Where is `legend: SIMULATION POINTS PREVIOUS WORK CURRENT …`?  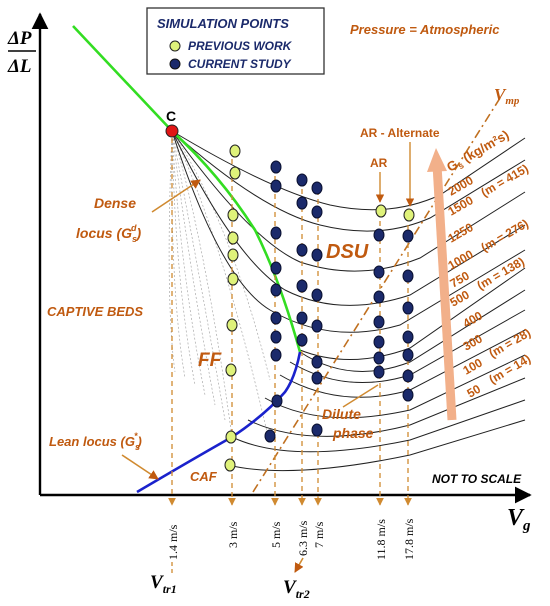
legend: SIMULATION POINTS PREVIOUS WORK CURRENT … is located at coordinates (235, 41).